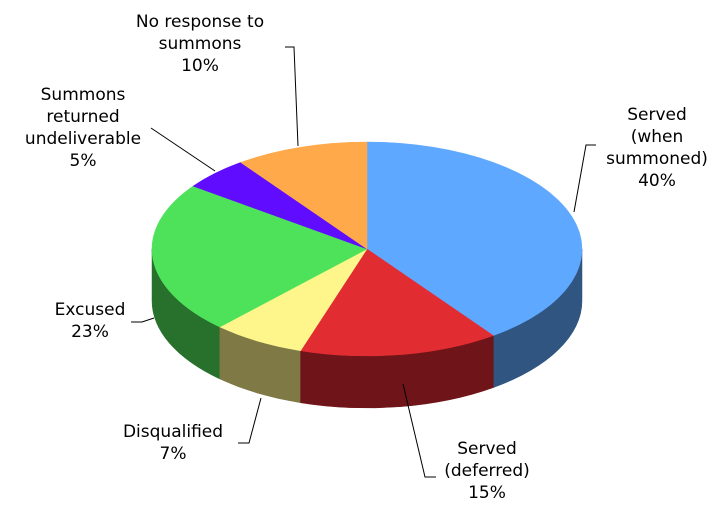 The width and height of the screenshot is (722, 510). I want to click on slice-label-summons-returned-undeliverable: Summons returned undeliverable 5%, so click(83, 128).